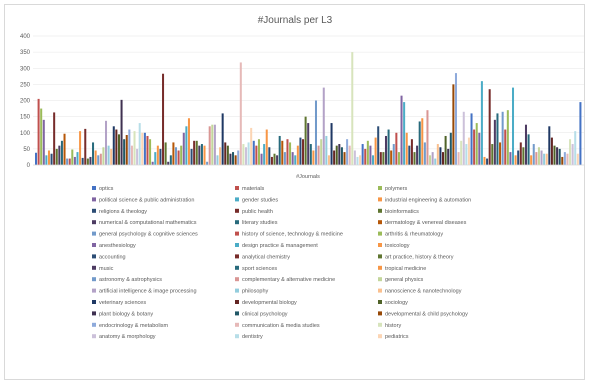 The height and width of the screenshot is (385, 590). I want to click on y-tick-label: 400, so click(25, 37).